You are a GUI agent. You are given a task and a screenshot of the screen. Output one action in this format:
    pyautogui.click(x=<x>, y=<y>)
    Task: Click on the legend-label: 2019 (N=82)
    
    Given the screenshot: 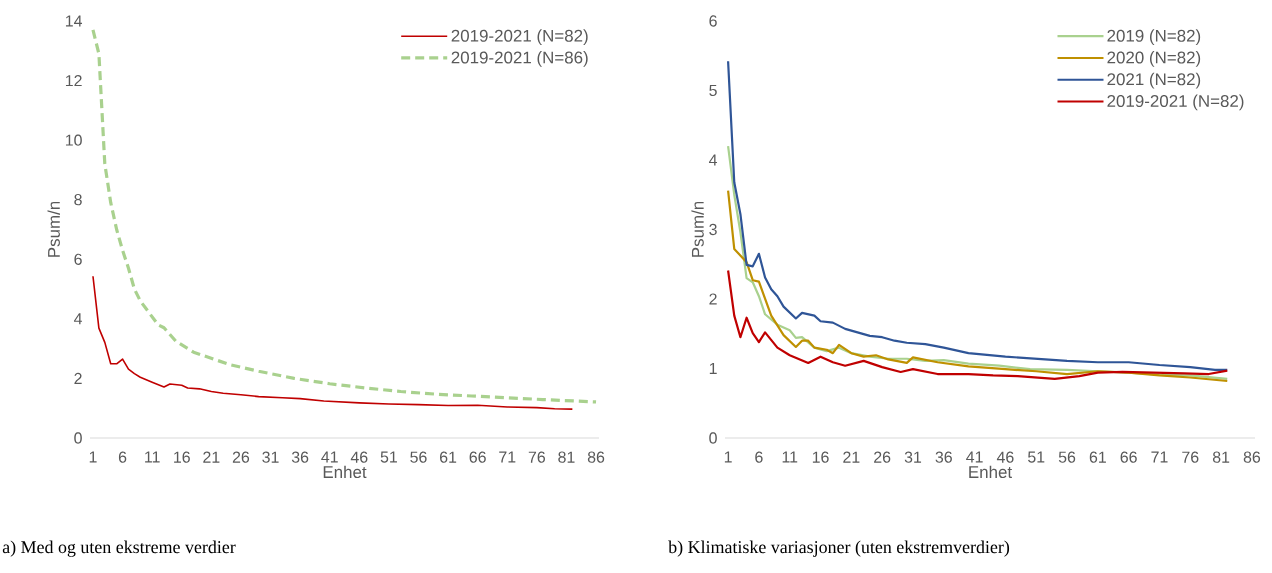 What is the action you would take?
    pyautogui.click(x=1154, y=37)
    